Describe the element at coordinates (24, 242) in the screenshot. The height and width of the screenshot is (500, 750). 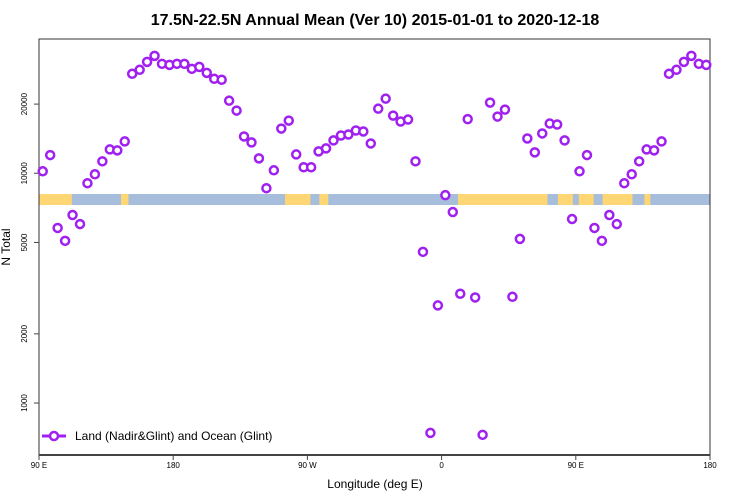
I see `y-tick-label: 5000` at that location.